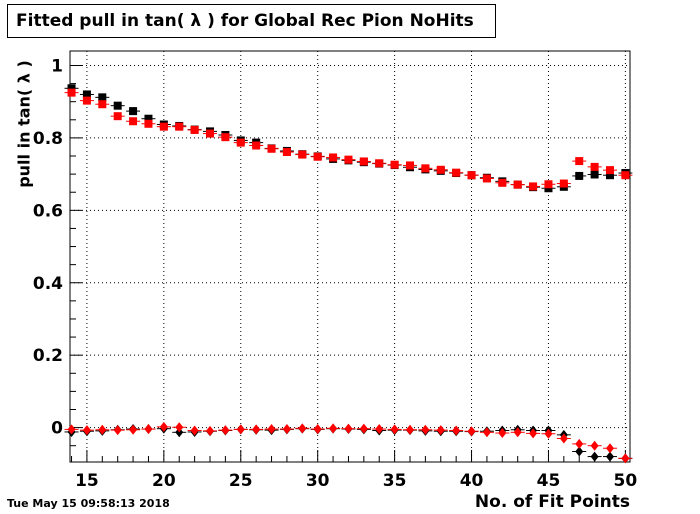  I want to click on x-tick-label: 20, so click(164, 481).